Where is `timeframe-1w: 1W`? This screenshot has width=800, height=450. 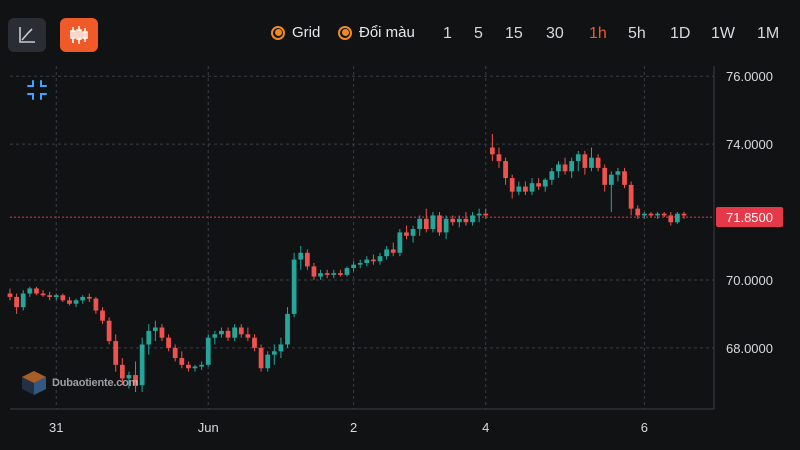
timeframe-1w: 1W is located at coordinates (723, 33).